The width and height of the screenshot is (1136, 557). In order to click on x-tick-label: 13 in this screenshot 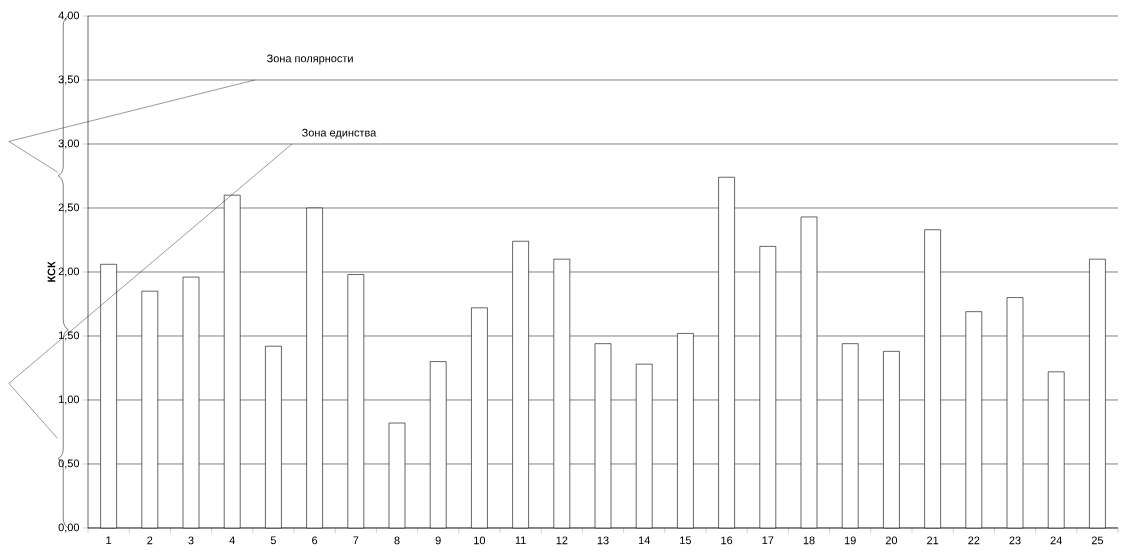, I will do `click(603, 540)`.